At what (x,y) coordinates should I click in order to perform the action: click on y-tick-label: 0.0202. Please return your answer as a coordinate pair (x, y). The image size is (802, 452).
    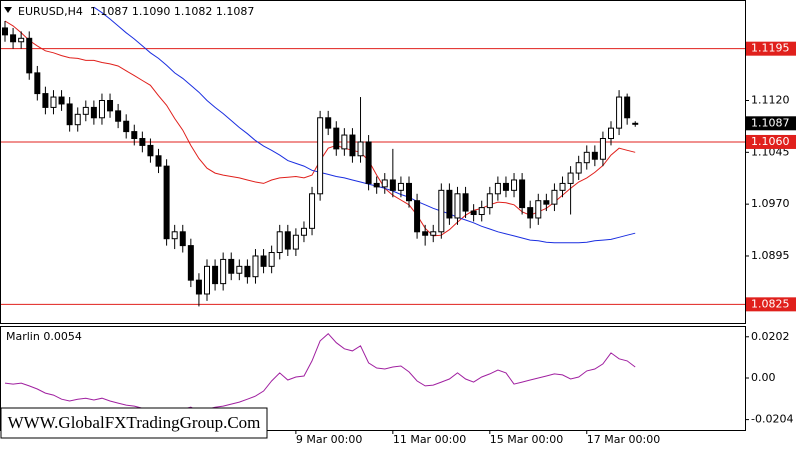
    Looking at the image, I should click on (770, 336).